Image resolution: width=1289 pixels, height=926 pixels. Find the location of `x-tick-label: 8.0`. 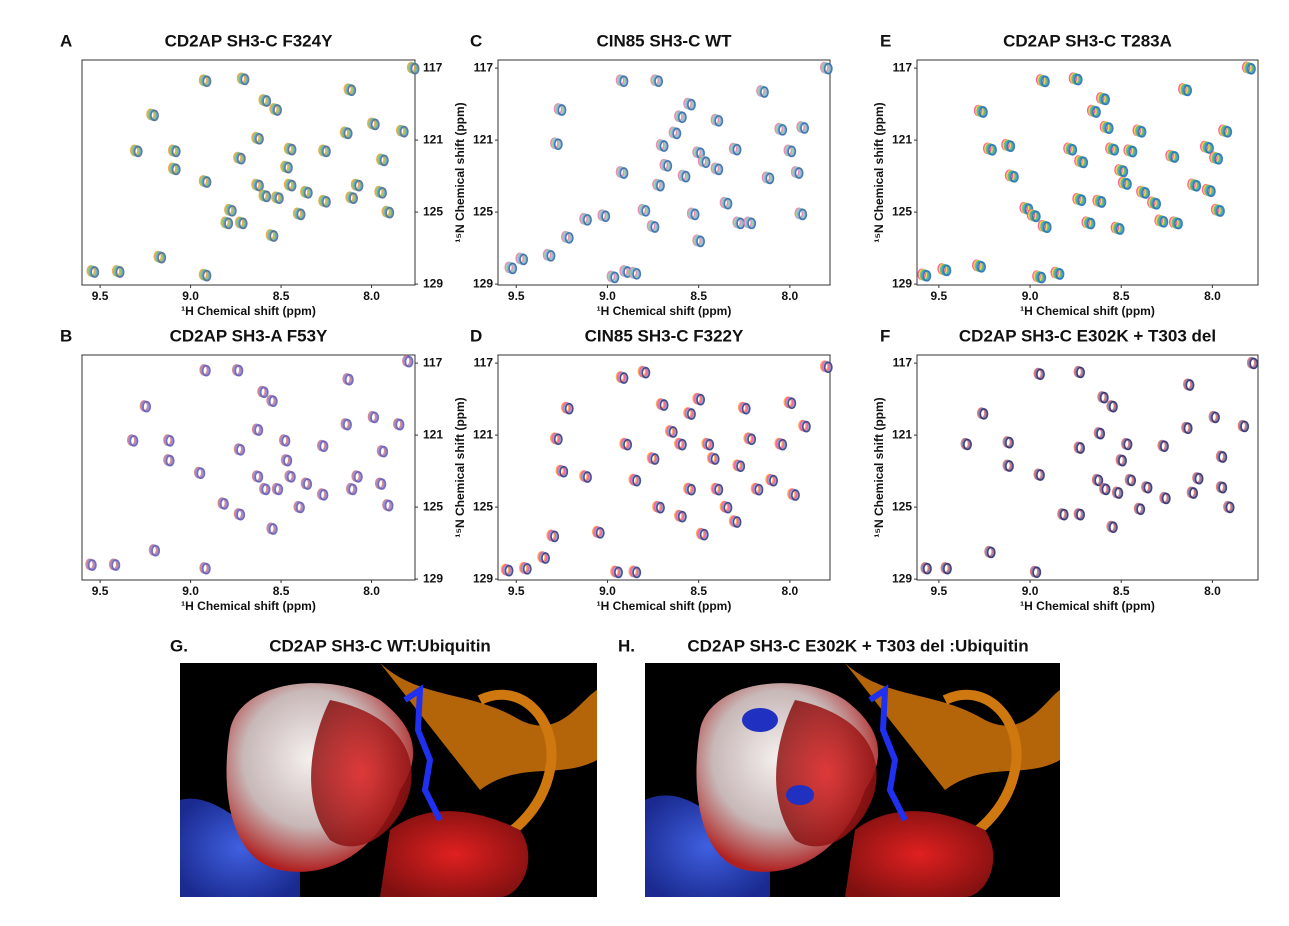

x-tick-label: 8.0 is located at coordinates (1212, 591).